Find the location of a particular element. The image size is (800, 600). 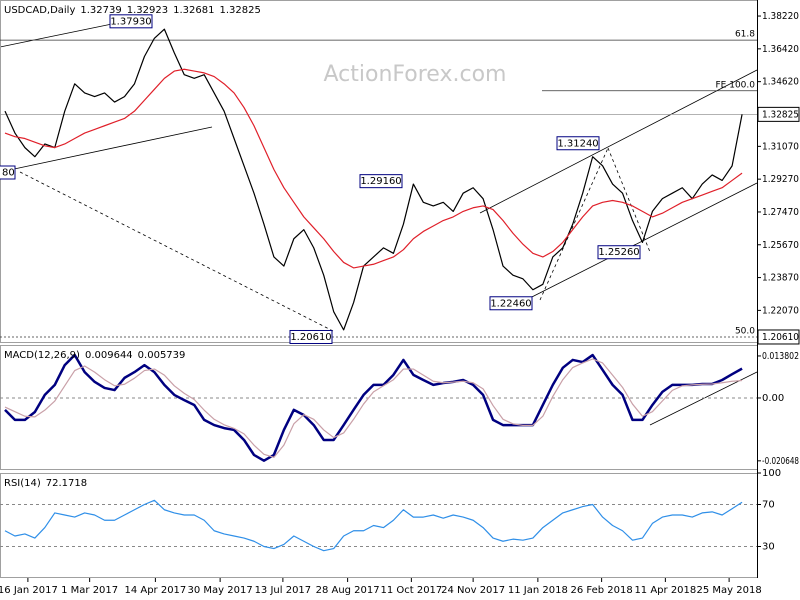

y-tick-label: 100 is located at coordinates (771, 473).